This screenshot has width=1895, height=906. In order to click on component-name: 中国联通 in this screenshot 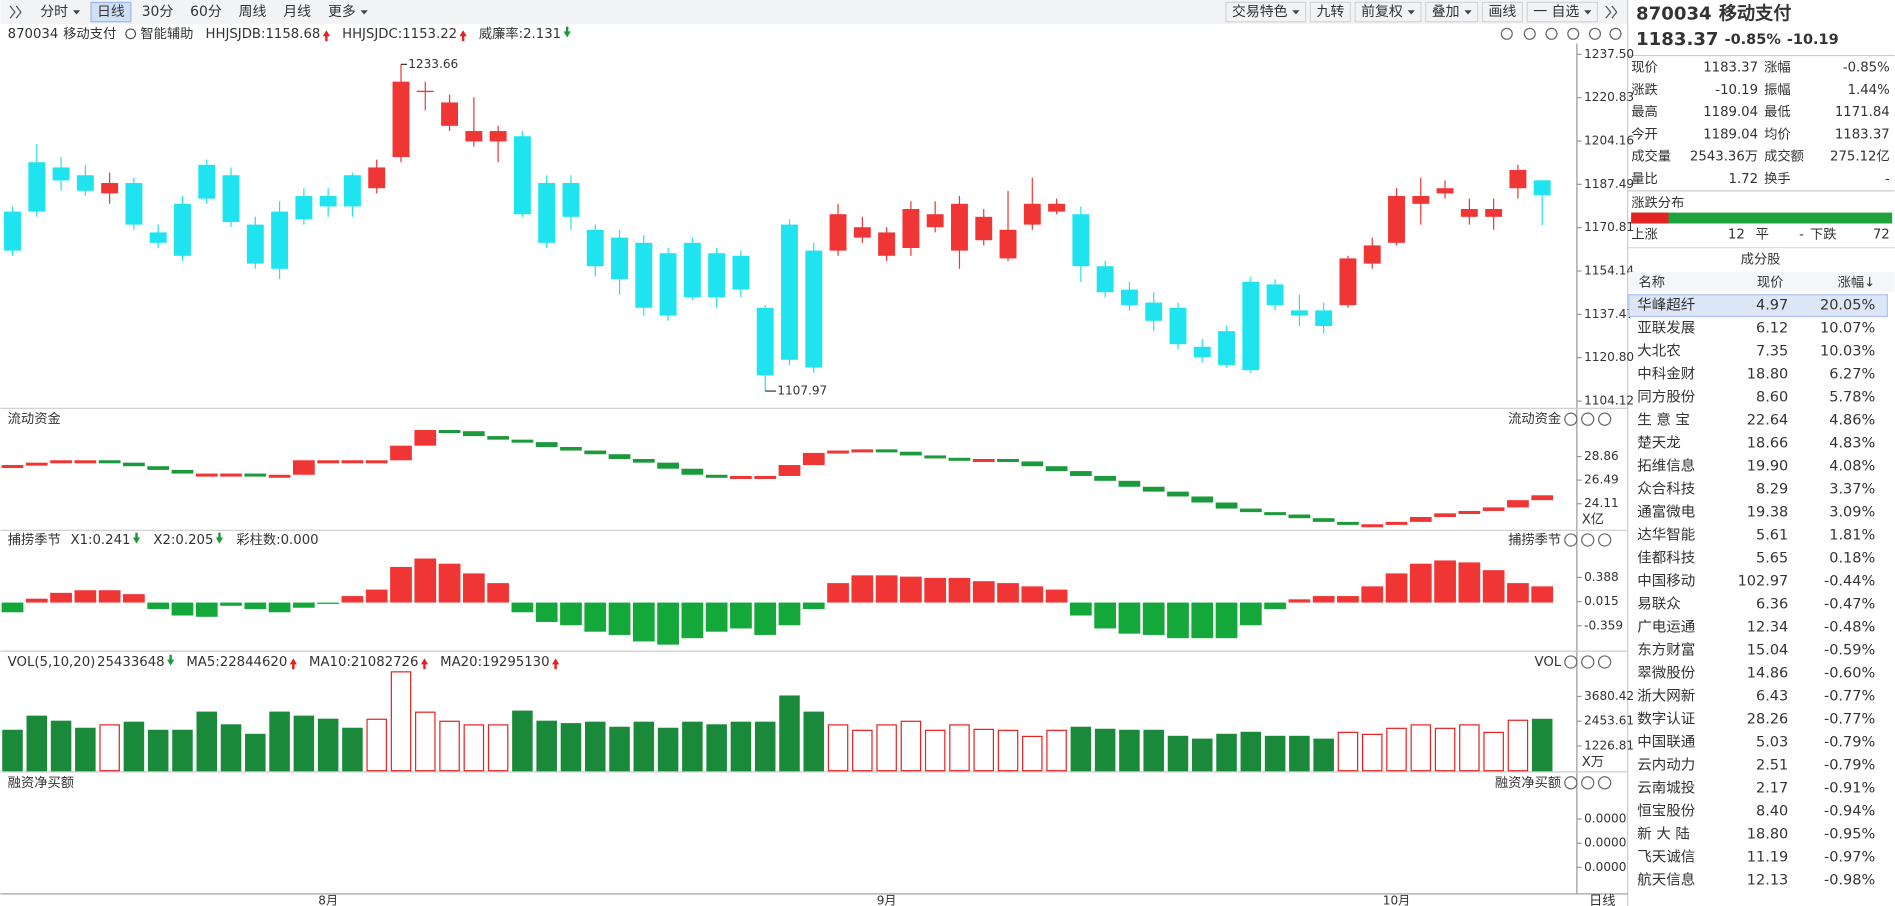, I will do `click(1666, 742)`.